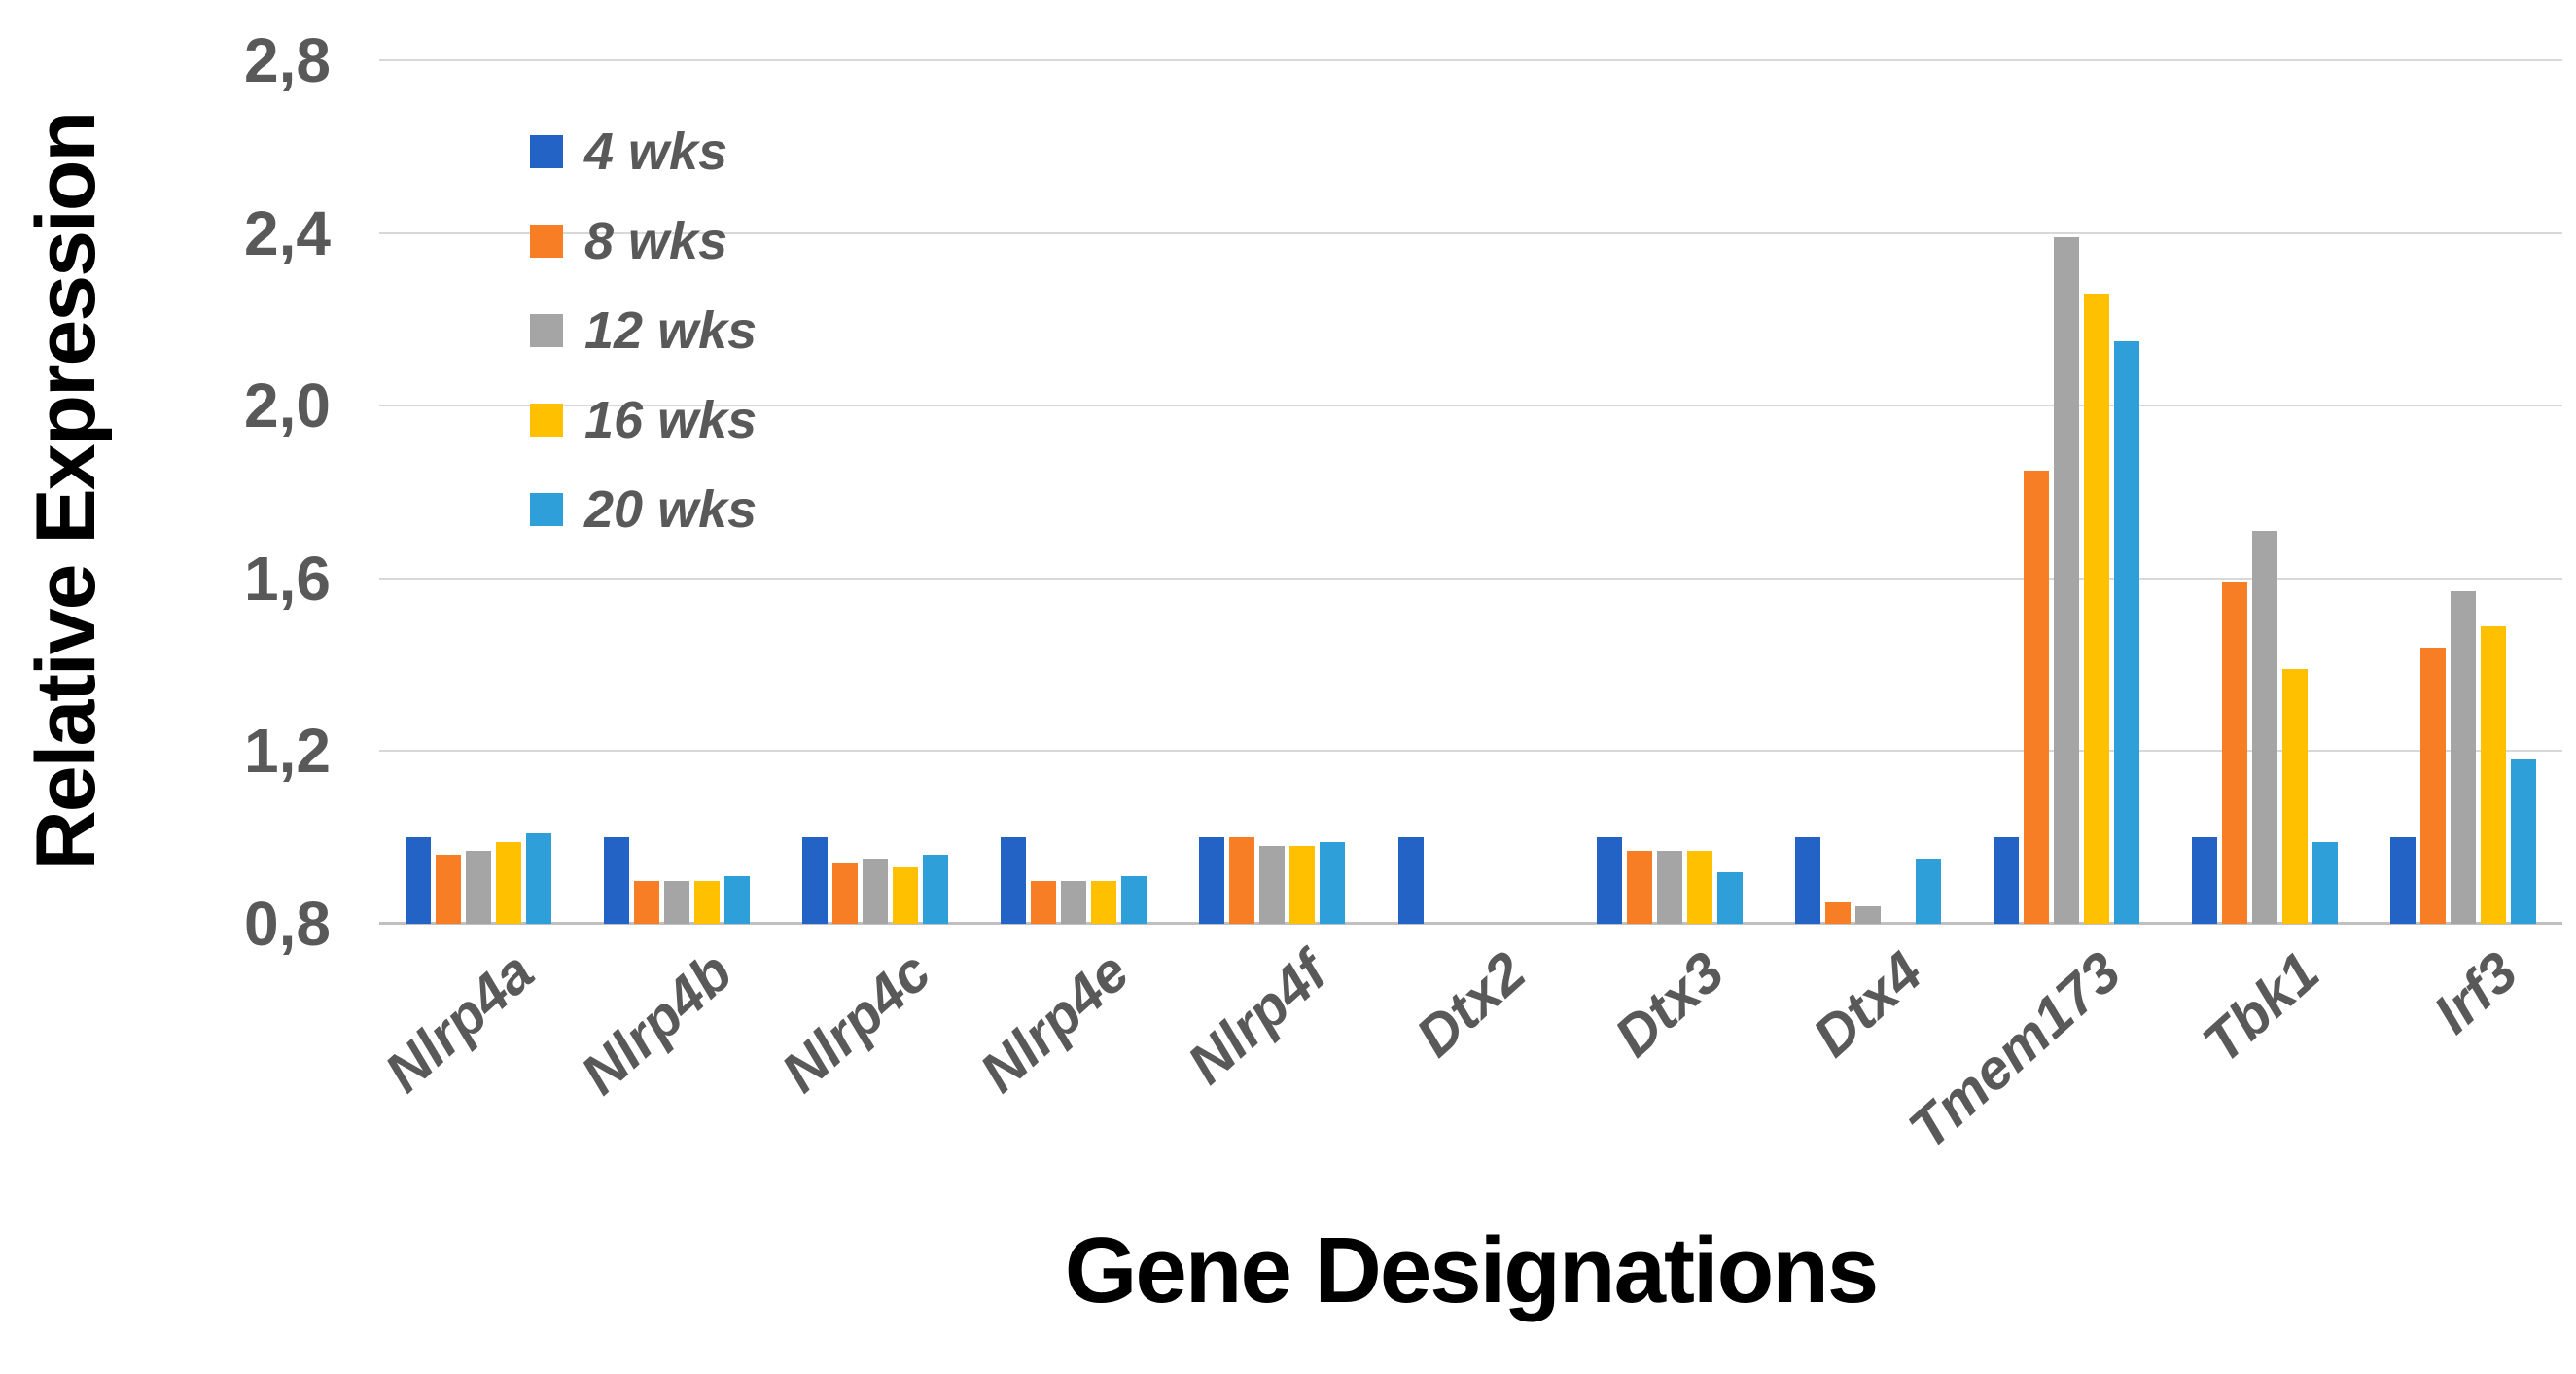 The height and width of the screenshot is (1374, 2576). I want to click on bar-8wks-Tmem173, so click(2036, 697).